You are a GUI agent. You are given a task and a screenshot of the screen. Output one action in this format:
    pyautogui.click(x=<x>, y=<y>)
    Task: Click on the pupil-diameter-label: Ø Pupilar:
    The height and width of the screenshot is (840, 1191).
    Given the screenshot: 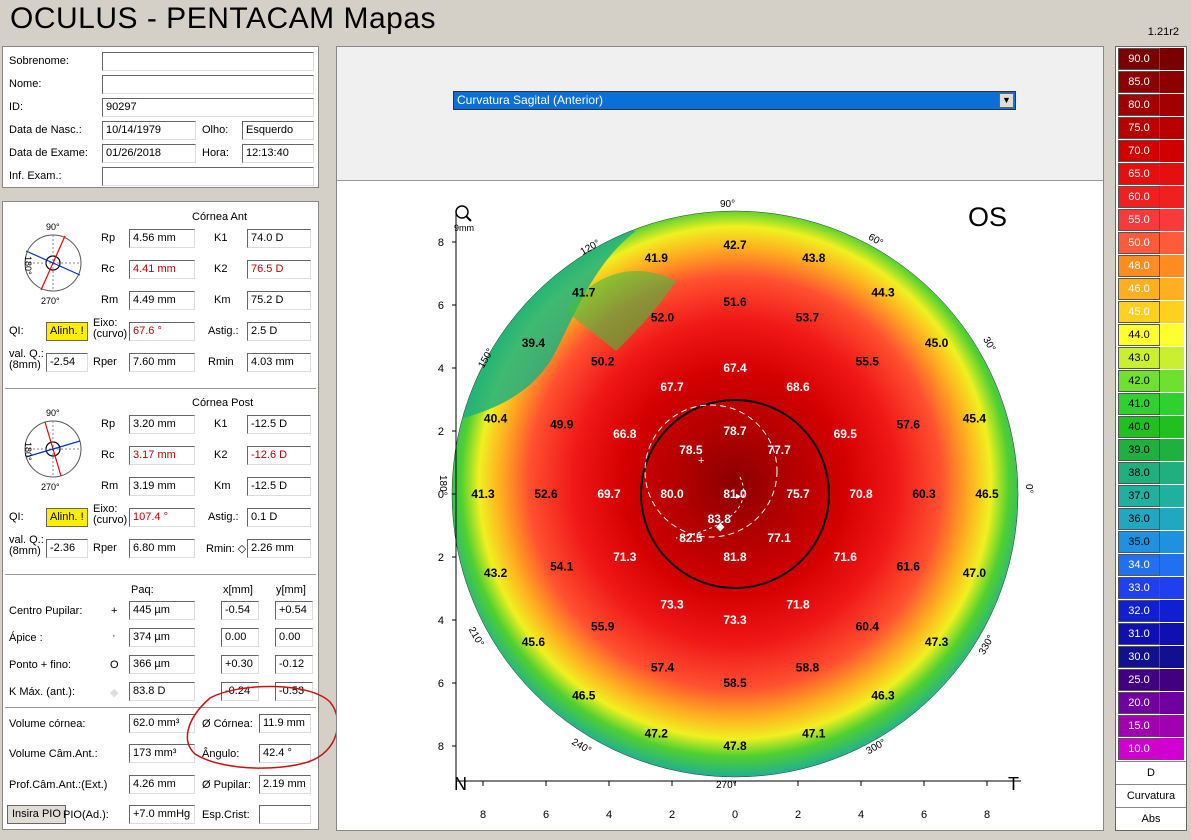 What is the action you would take?
    pyautogui.click(x=226, y=785)
    